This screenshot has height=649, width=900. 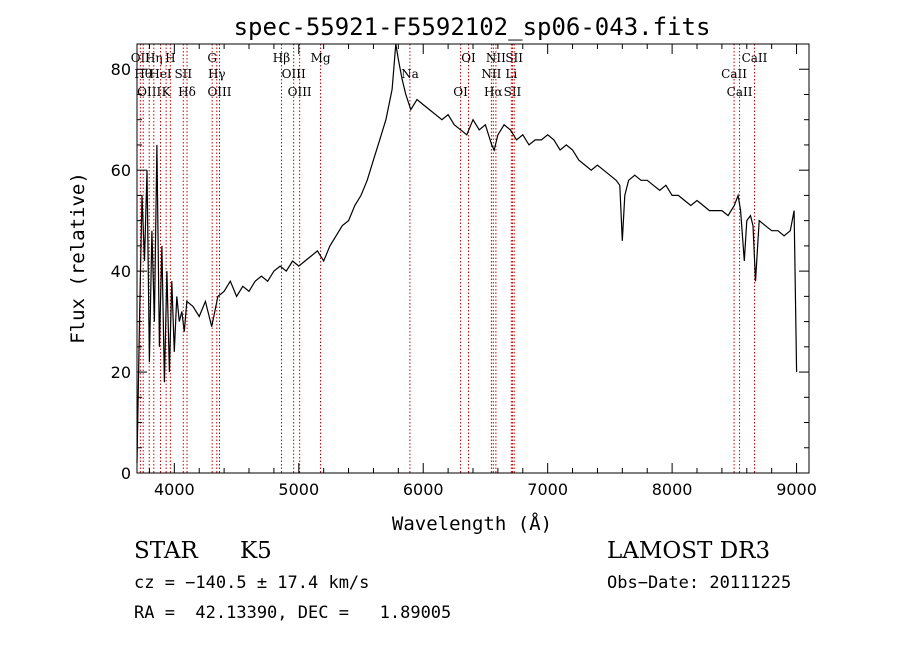 What do you see at coordinates (321, 58) in the screenshot?
I see `line-marker-label: Mg` at bounding box center [321, 58].